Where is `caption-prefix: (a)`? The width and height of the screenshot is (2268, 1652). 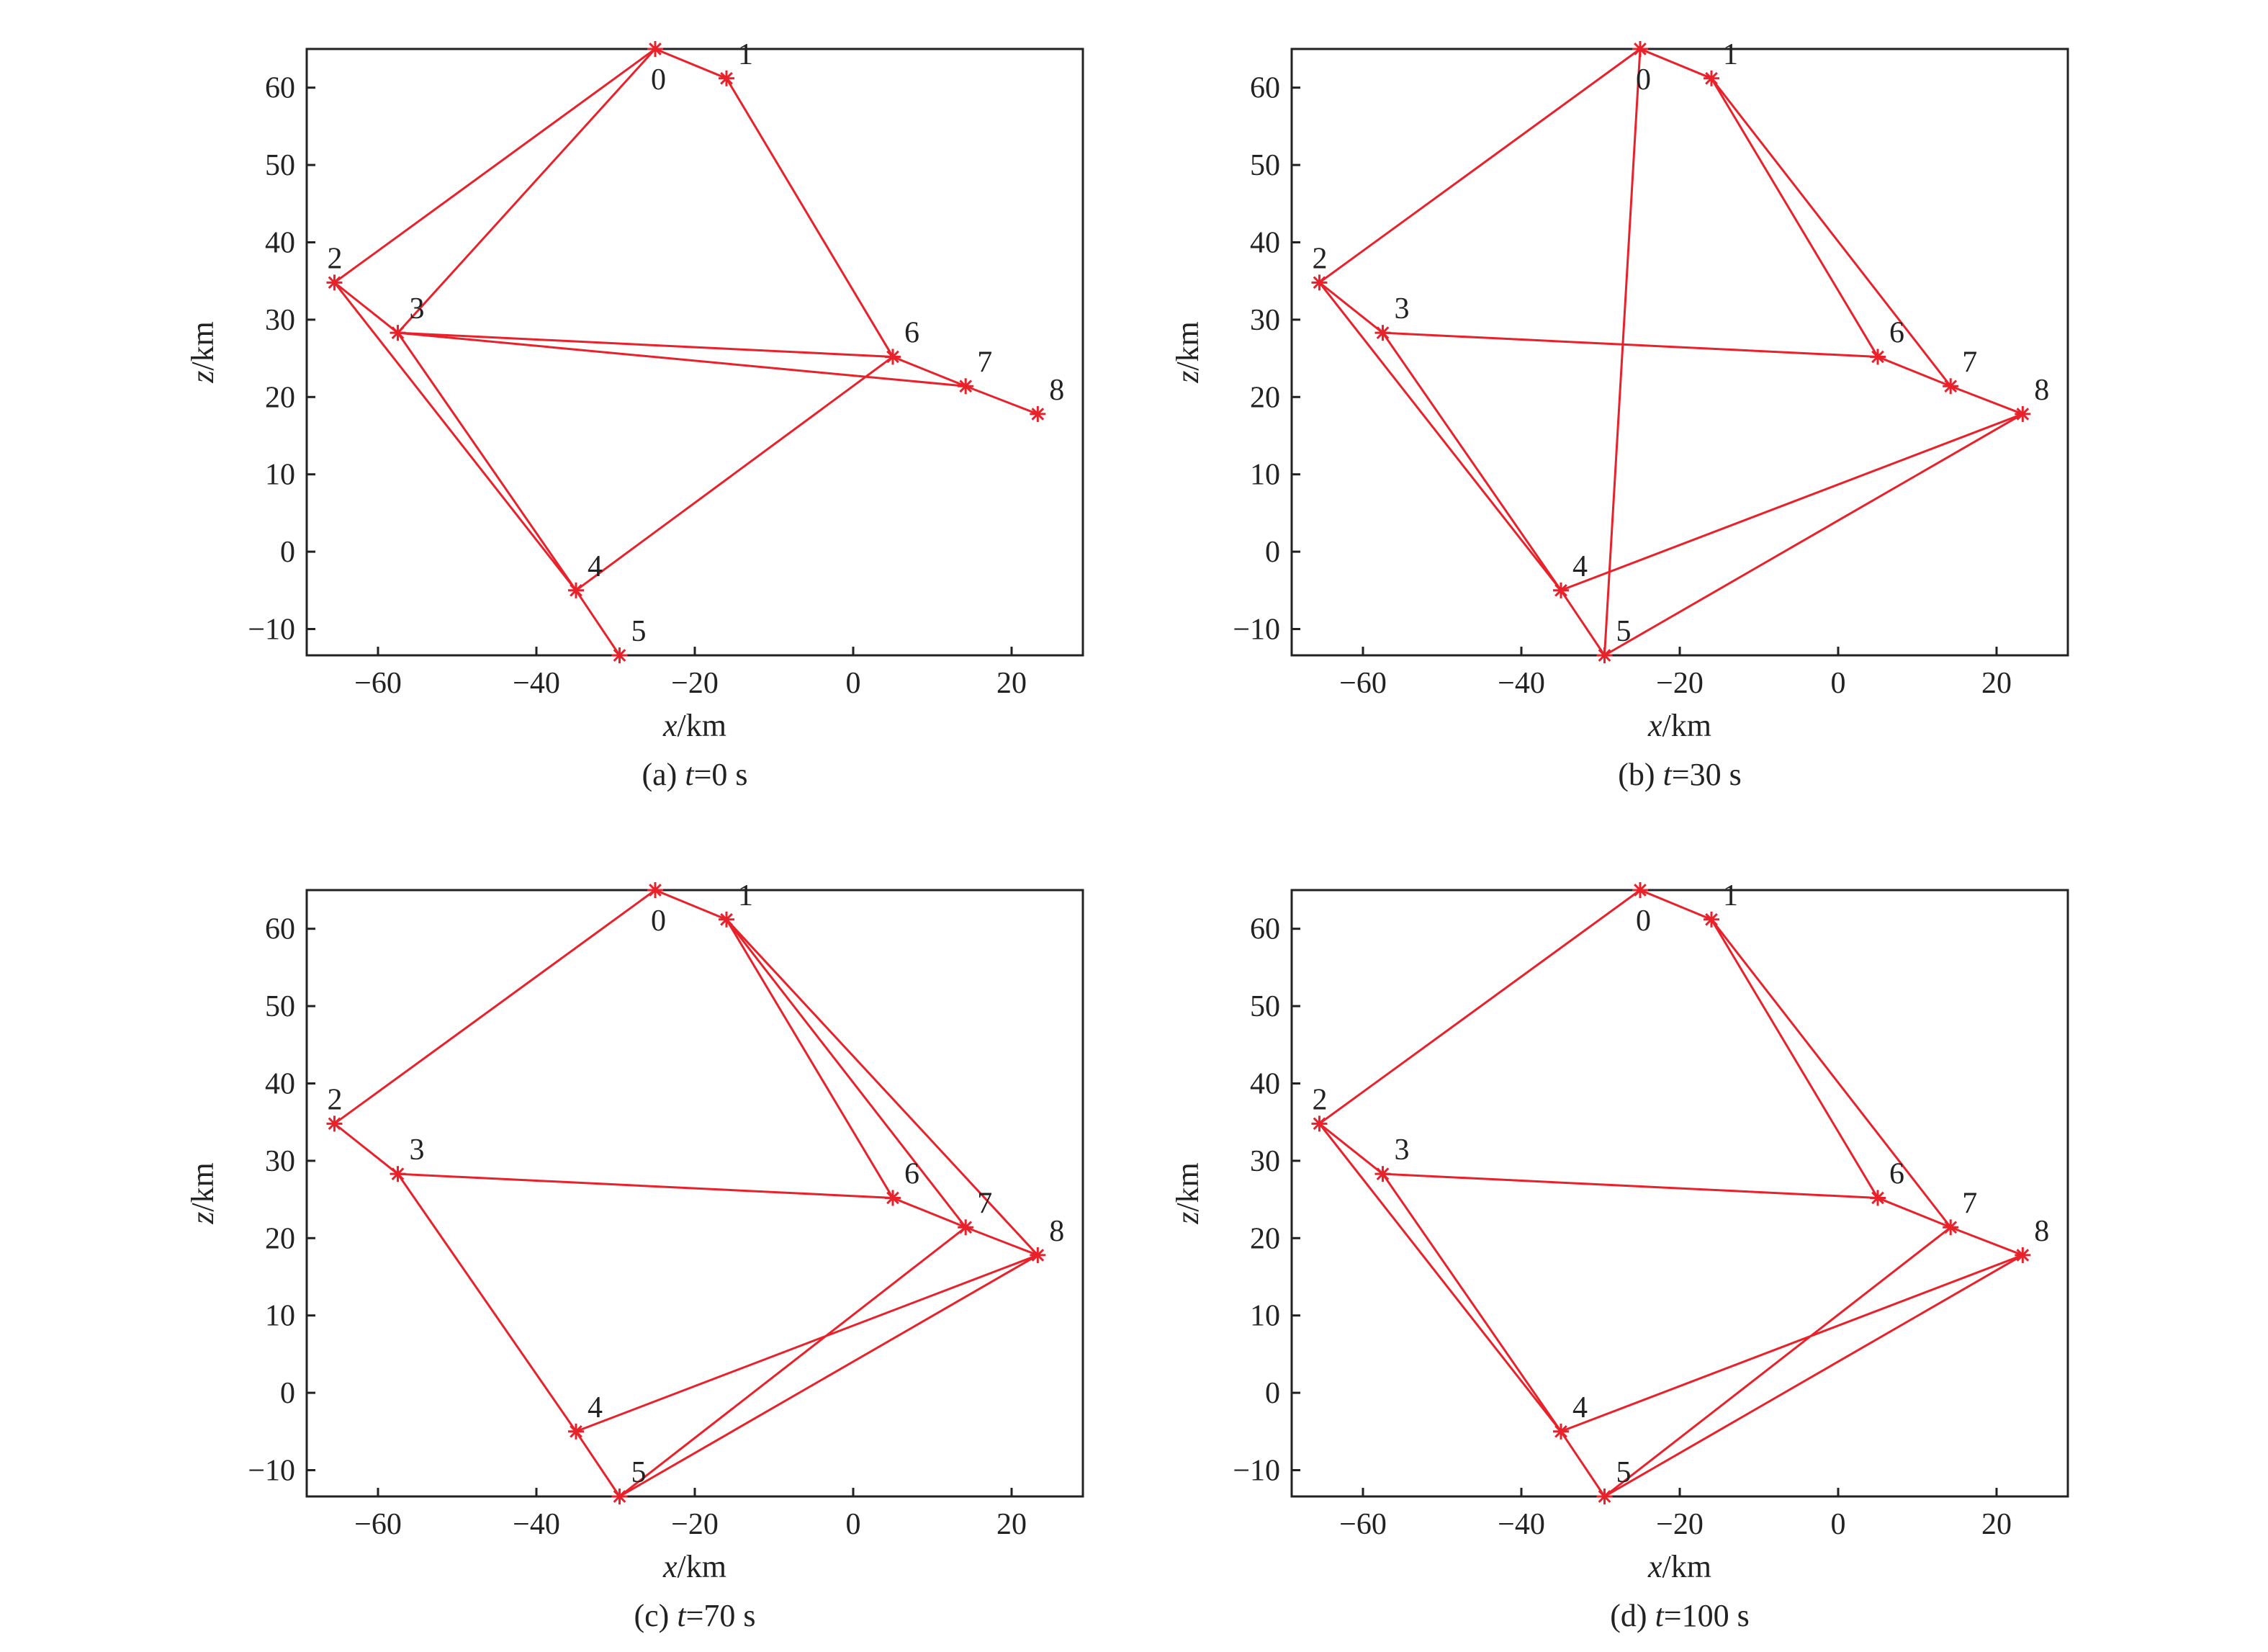 caption-prefix: (a) is located at coordinates (663, 774).